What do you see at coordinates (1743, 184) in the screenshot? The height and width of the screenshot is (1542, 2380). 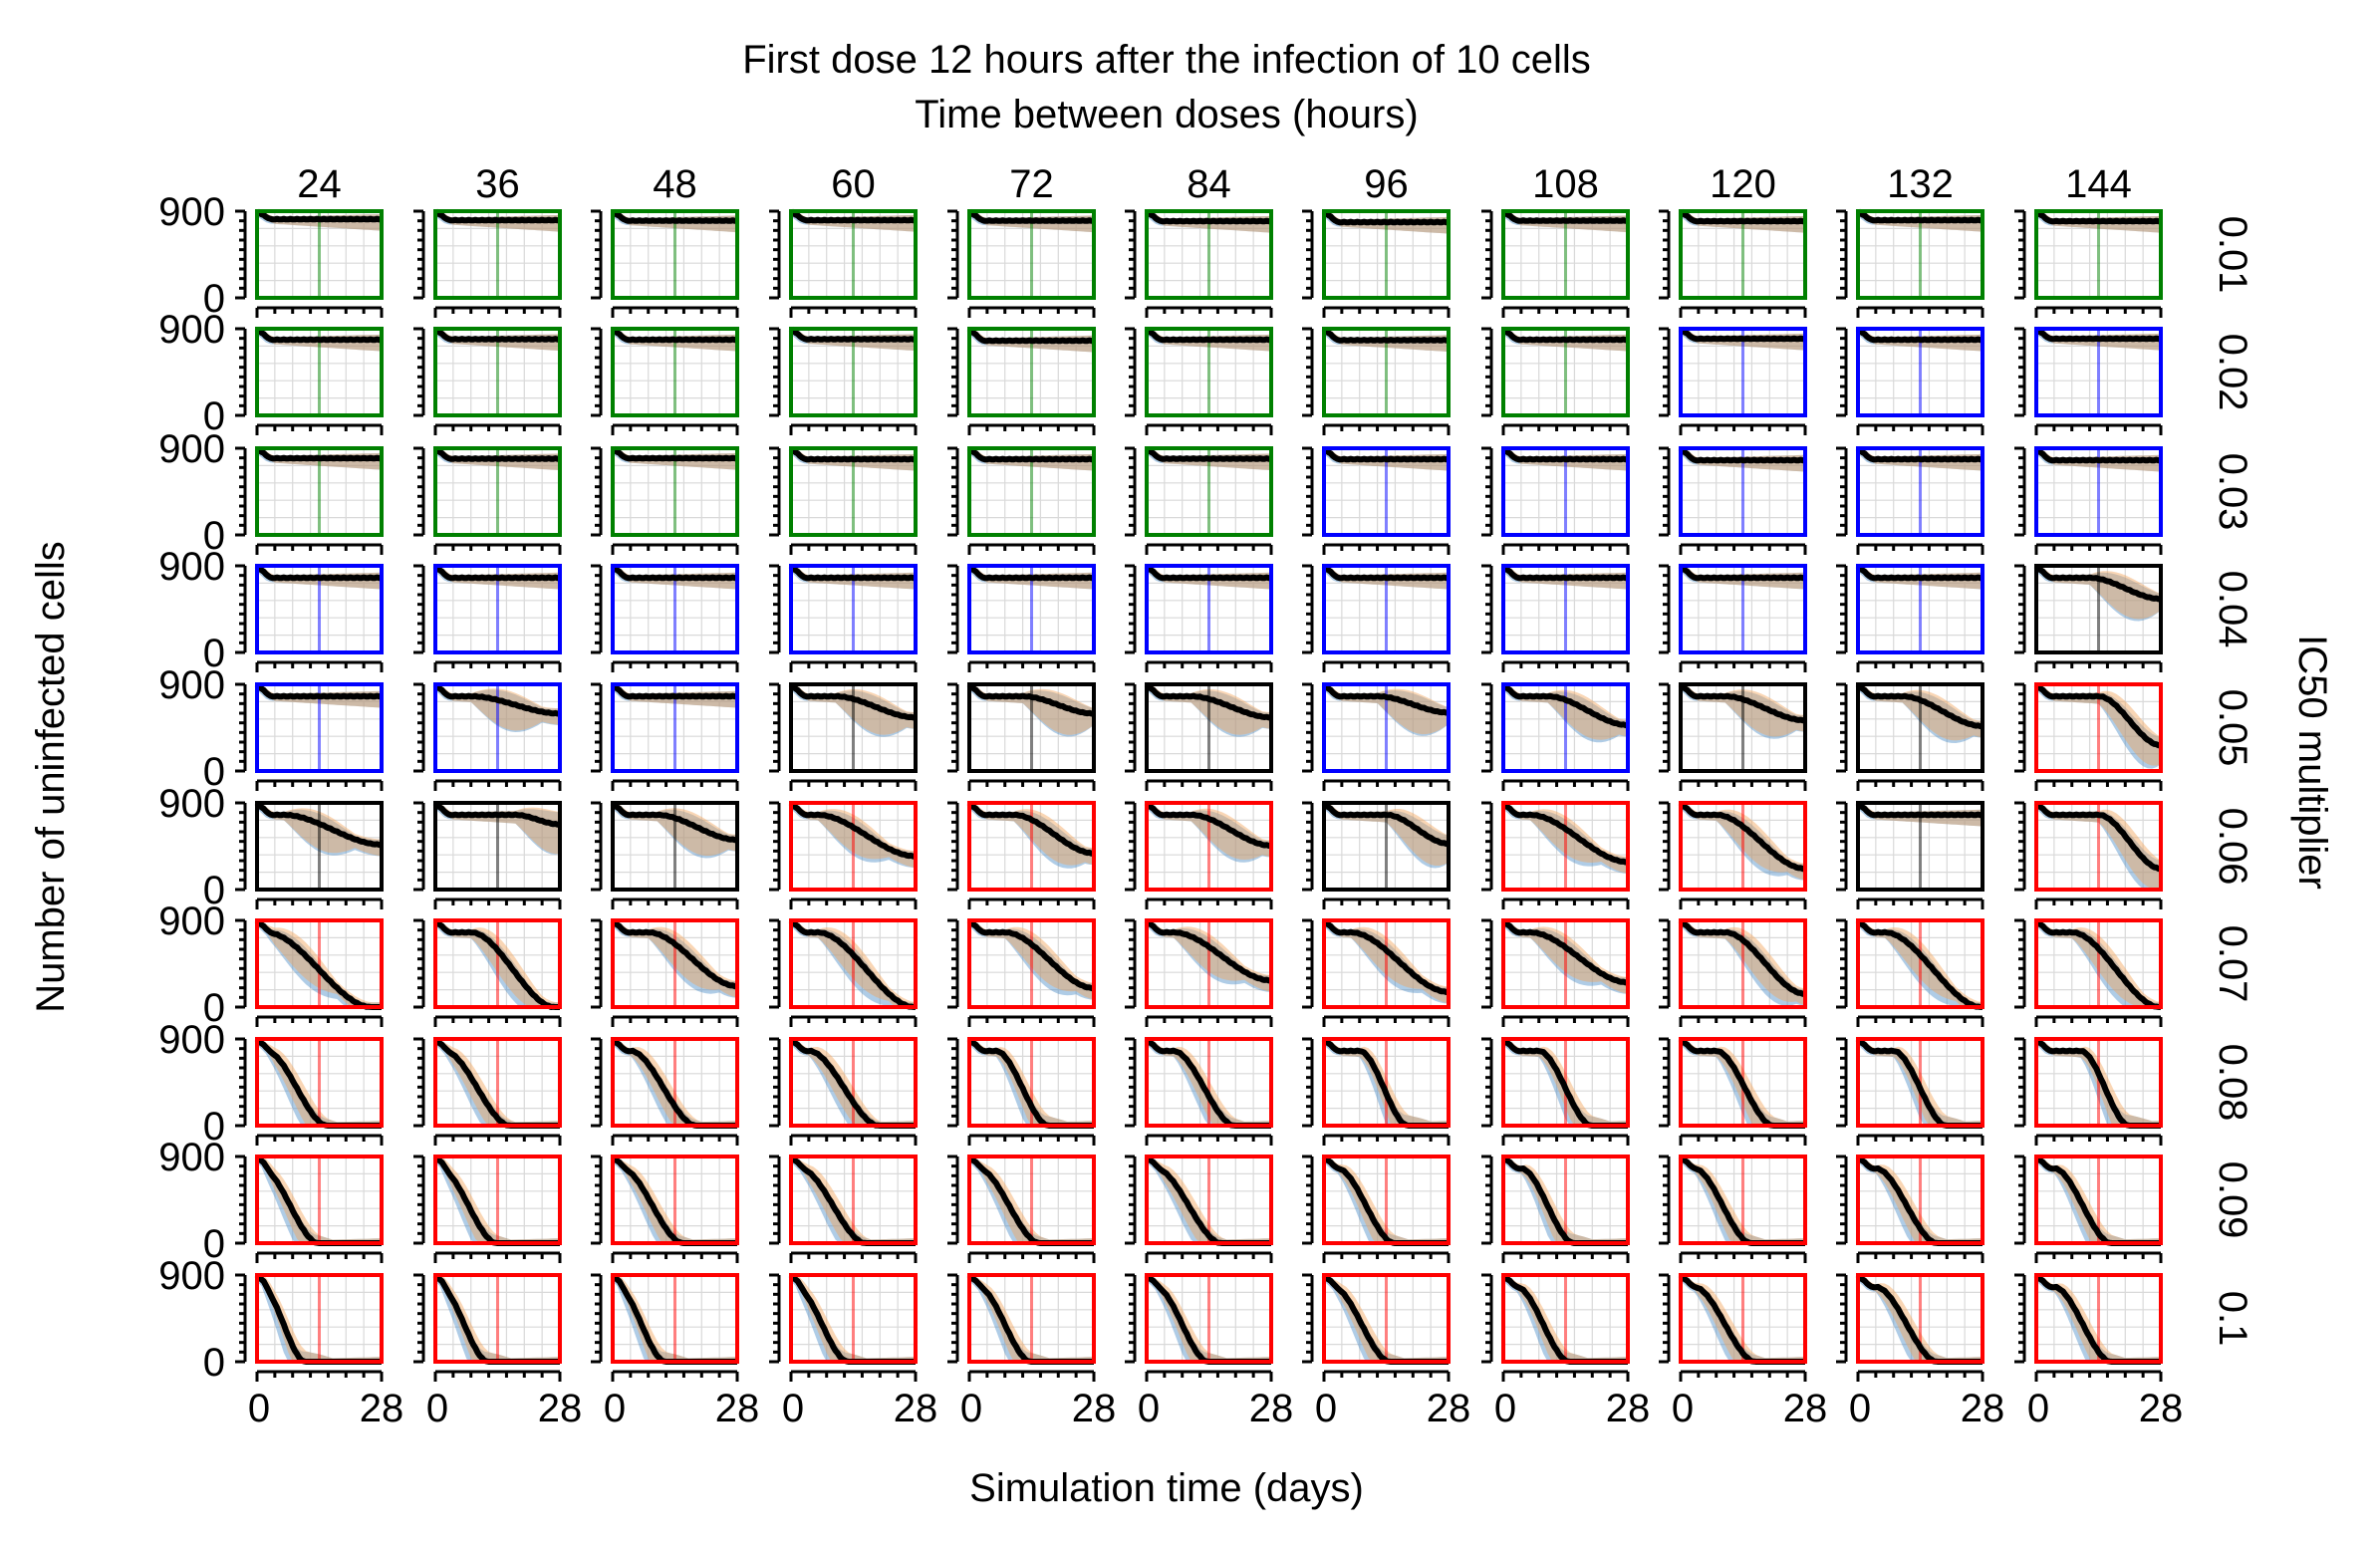 I see `column-header: 120` at bounding box center [1743, 184].